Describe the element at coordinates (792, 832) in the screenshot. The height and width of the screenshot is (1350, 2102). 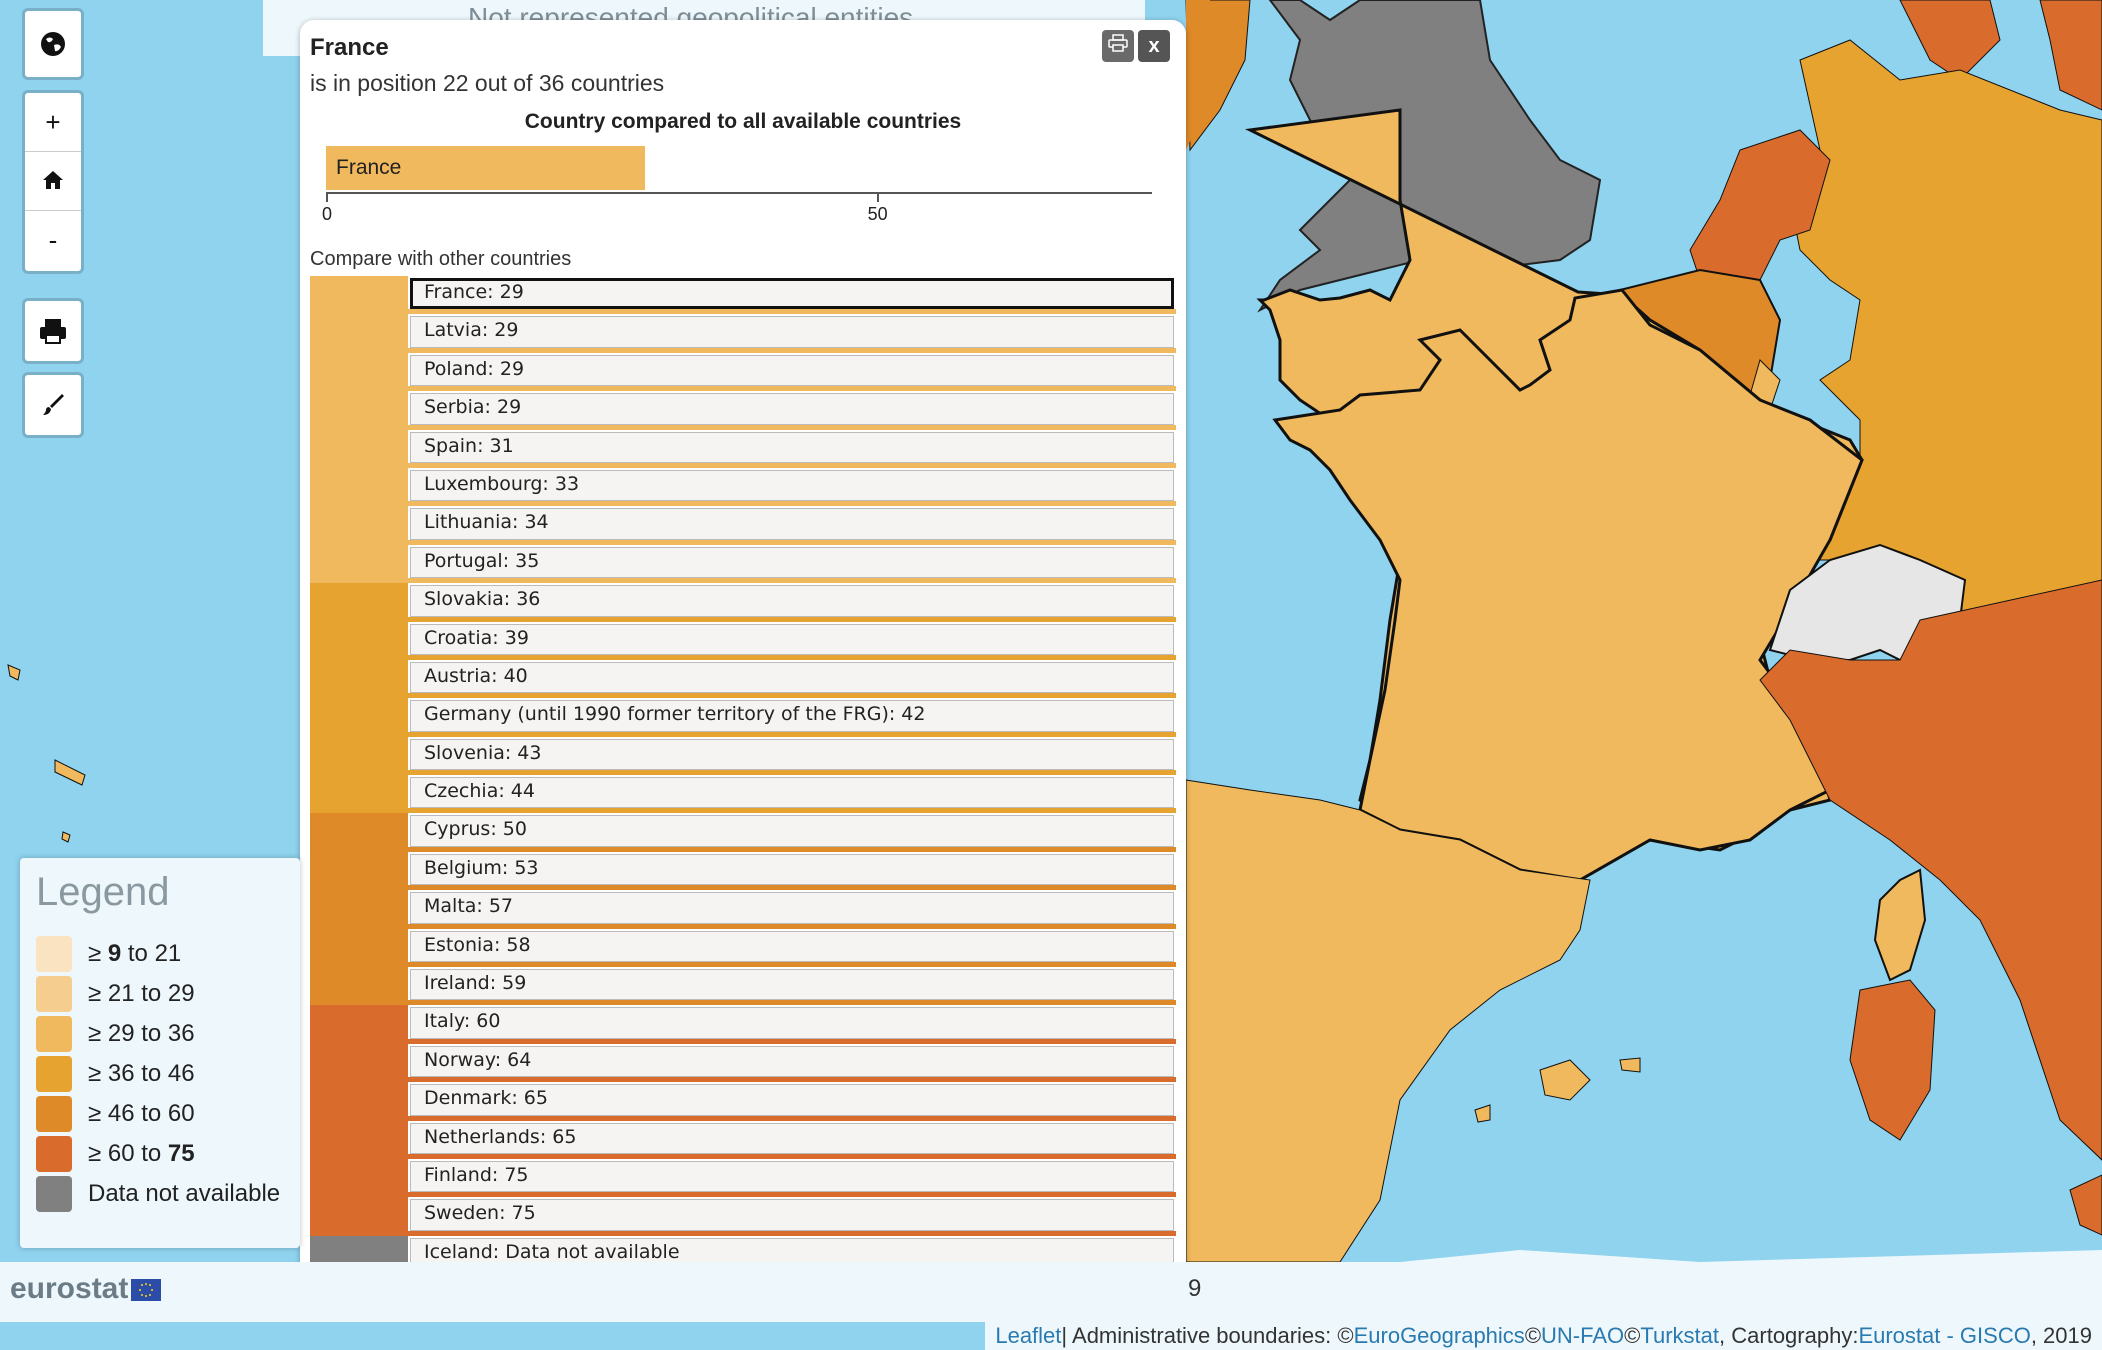
I see `country-cell: Cyprus: 50` at that location.